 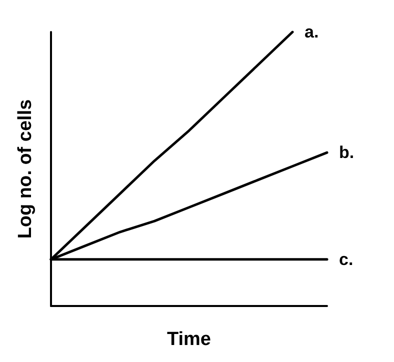 I want to click on y-axis-title: Log no. of cells, so click(x=25, y=169).